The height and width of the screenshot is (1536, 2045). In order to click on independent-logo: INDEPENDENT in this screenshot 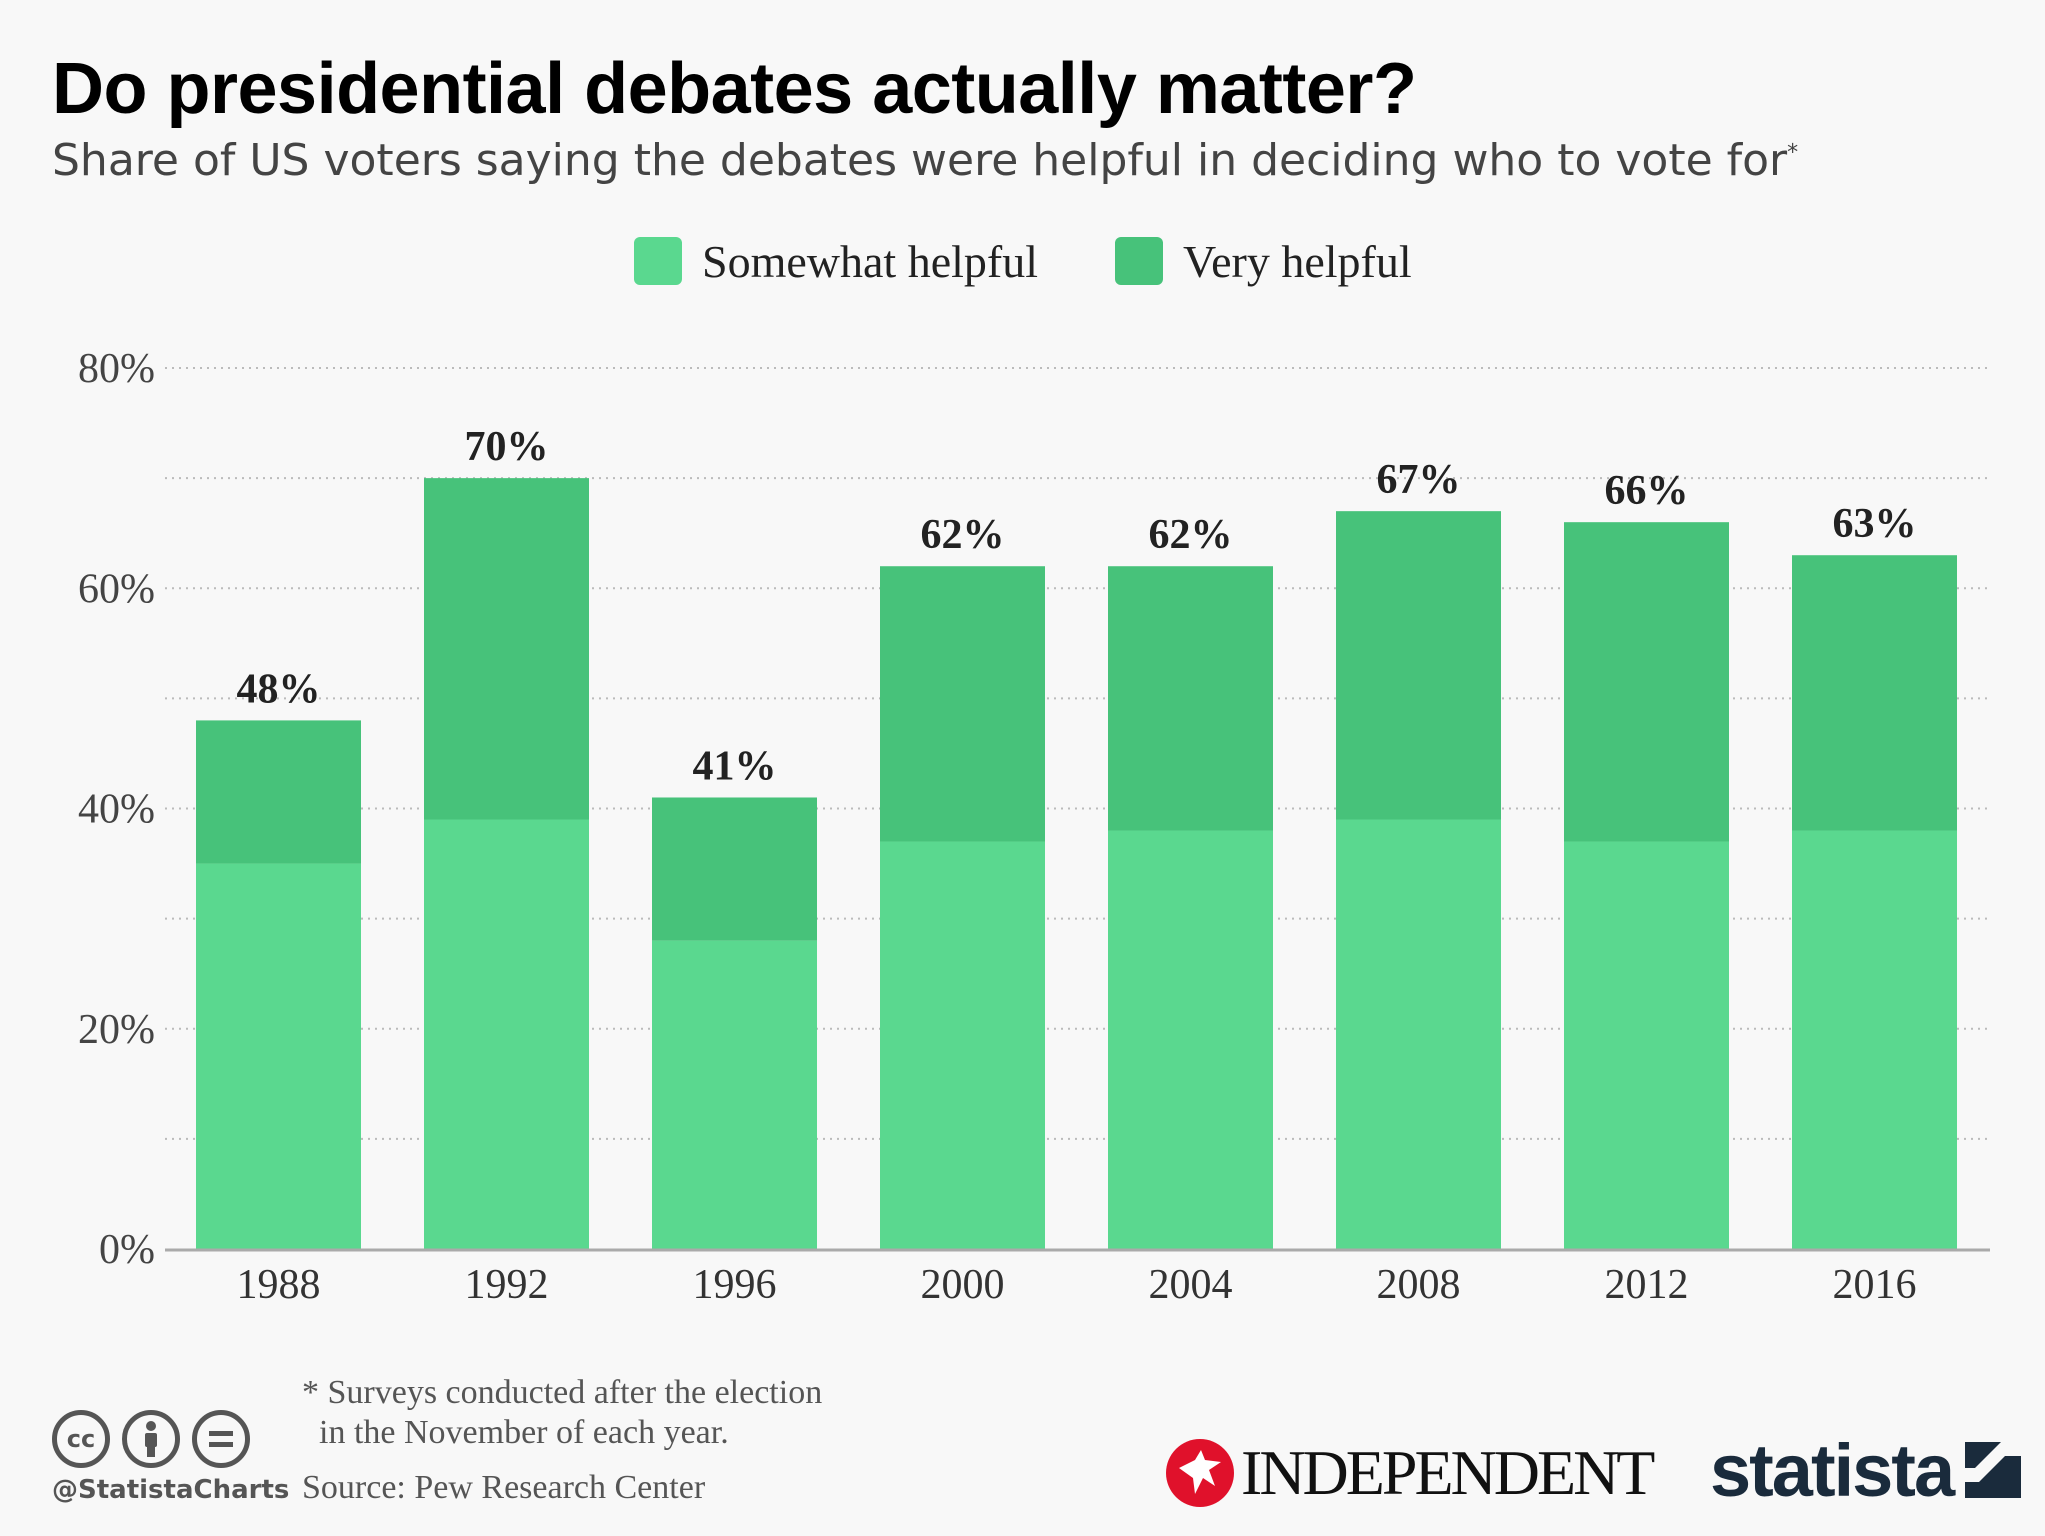, I will do `click(1410, 1472)`.